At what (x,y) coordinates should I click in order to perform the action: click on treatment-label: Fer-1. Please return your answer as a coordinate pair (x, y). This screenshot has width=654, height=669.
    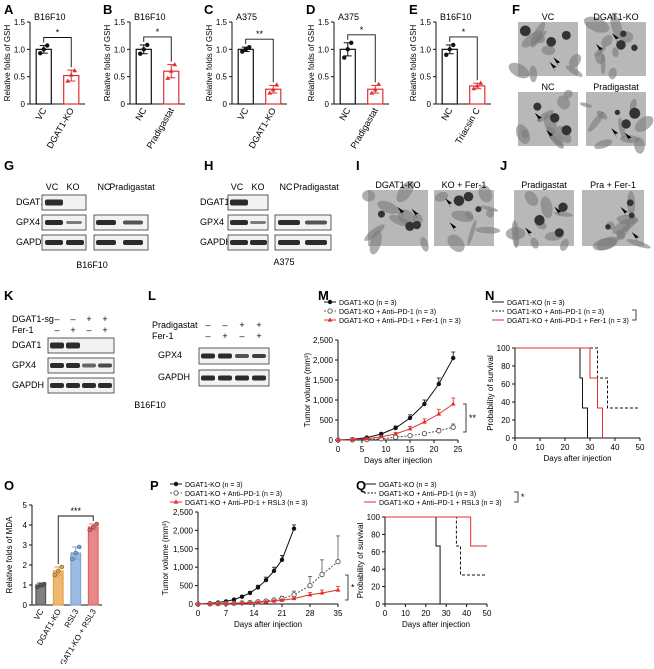
    Looking at the image, I should click on (163, 336).